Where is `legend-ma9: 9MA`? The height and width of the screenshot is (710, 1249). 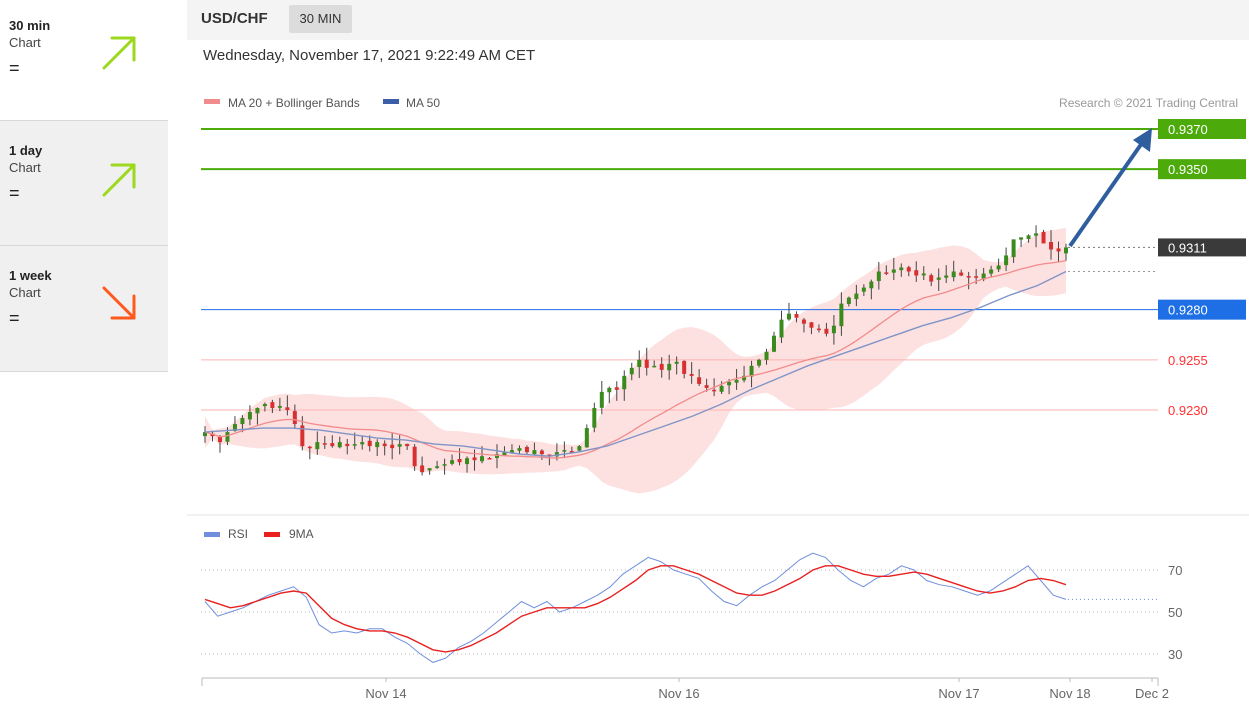
legend-ma9: 9MA is located at coordinates (301, 534).